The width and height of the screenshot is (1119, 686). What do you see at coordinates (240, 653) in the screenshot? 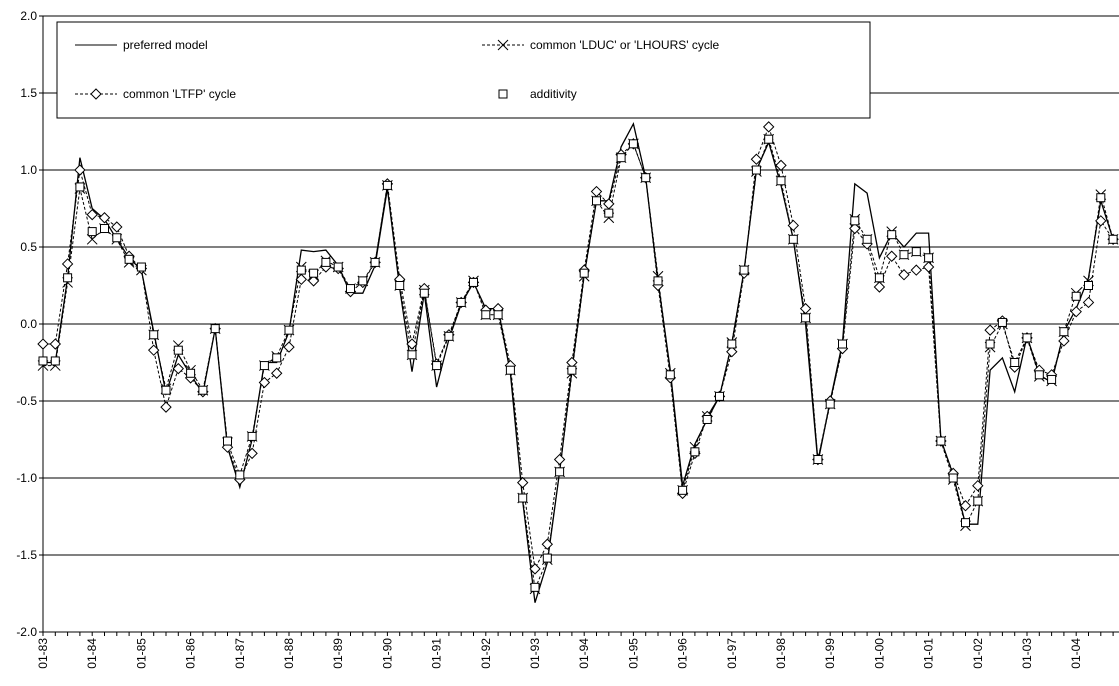
I see `x-tick-label: 01-87` at bounding box center [240, 653].